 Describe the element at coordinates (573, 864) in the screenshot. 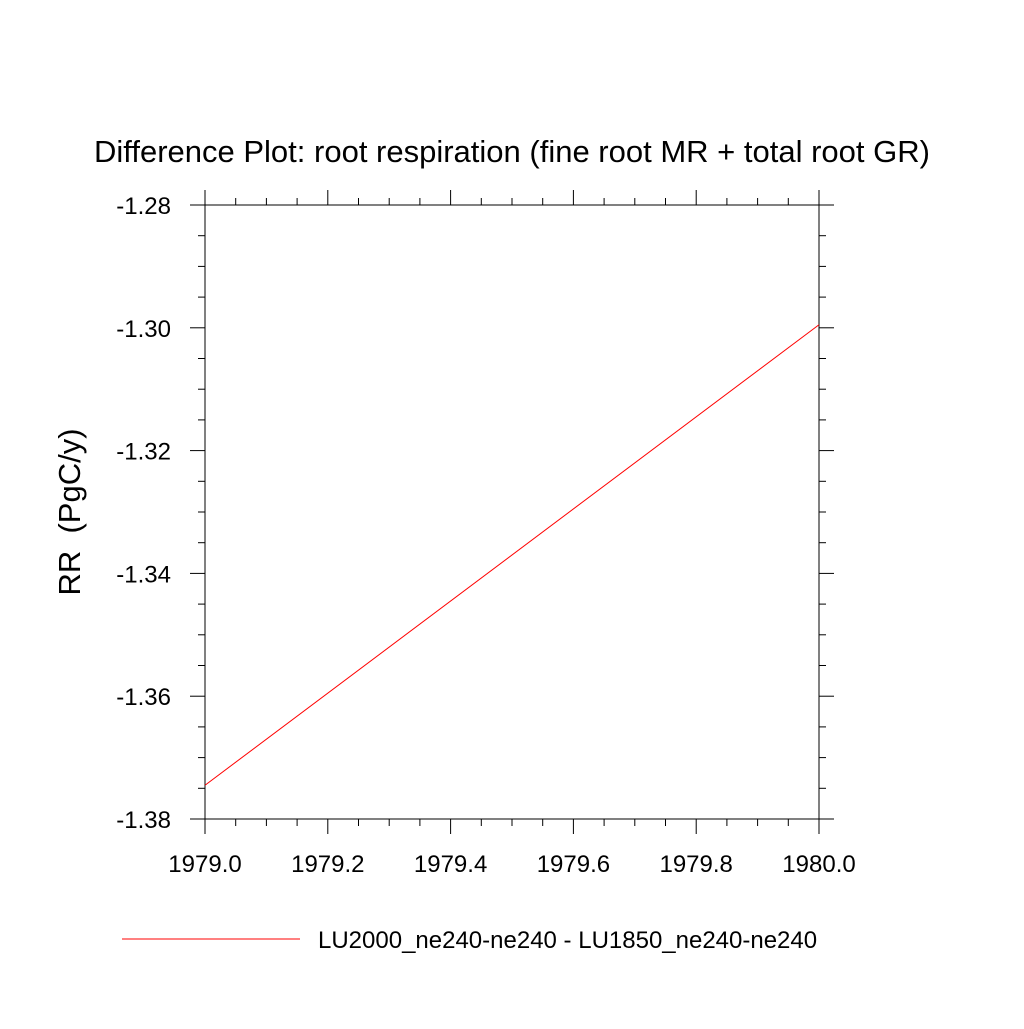

I see `x-tick-label: 1979.6` at that location.